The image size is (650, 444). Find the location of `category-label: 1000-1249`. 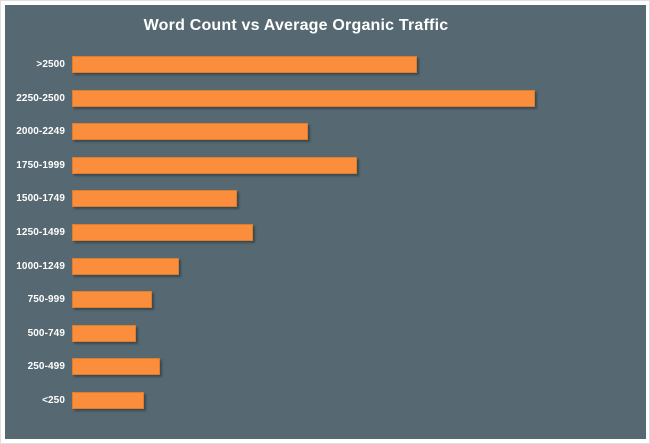

category-label: 1000-1249 is located at coordinates (40, 266).